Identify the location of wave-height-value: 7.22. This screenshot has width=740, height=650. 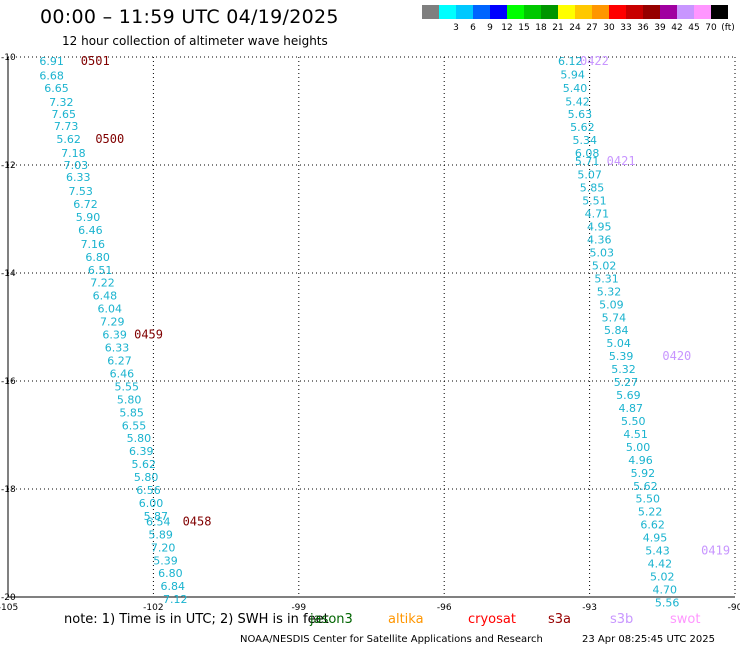
(102, 283).